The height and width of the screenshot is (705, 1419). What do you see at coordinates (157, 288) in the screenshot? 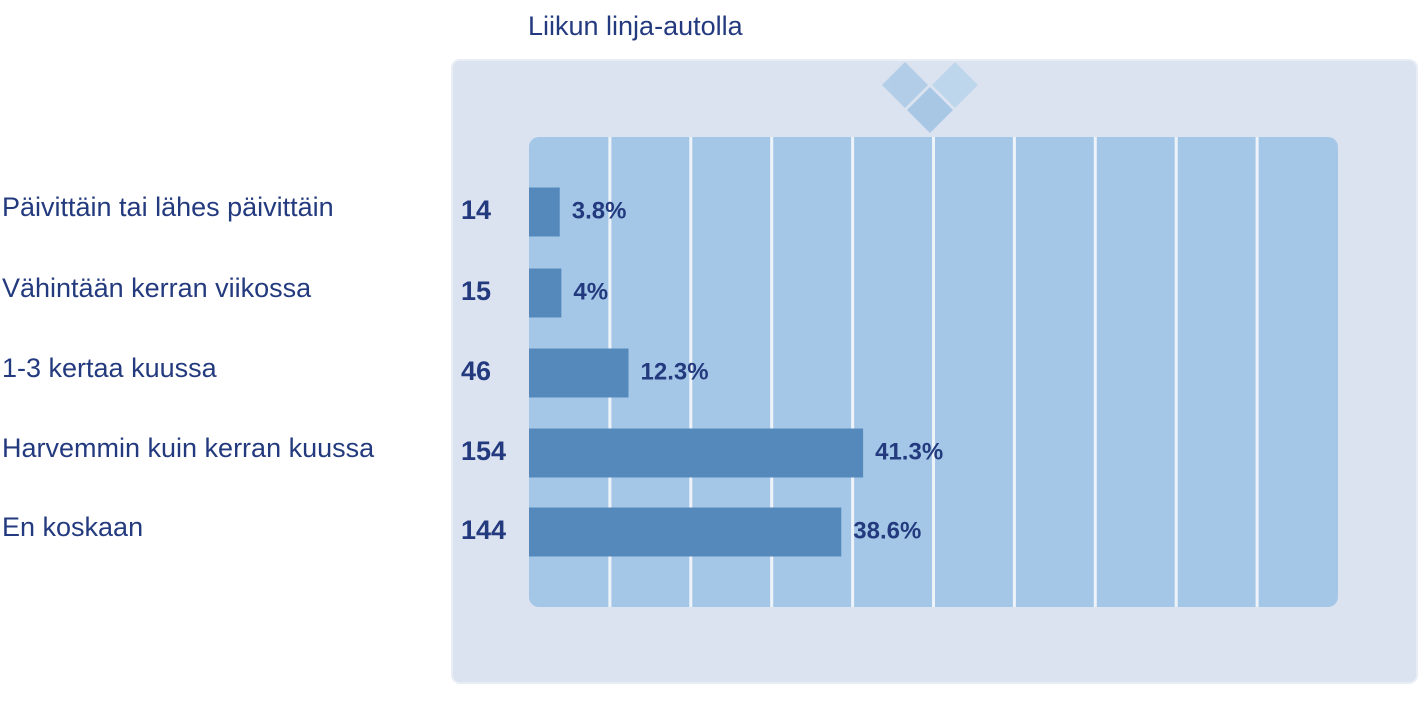
I see `category-label: Vähintään kerran viikossa` at bounding box center [157, 288].